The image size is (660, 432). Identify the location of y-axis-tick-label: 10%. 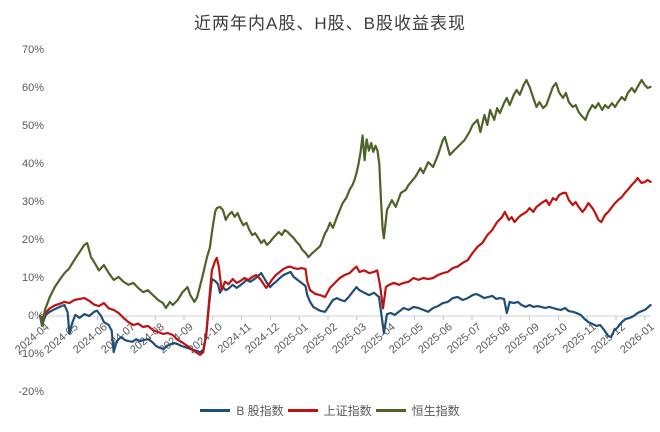
(32, 278).